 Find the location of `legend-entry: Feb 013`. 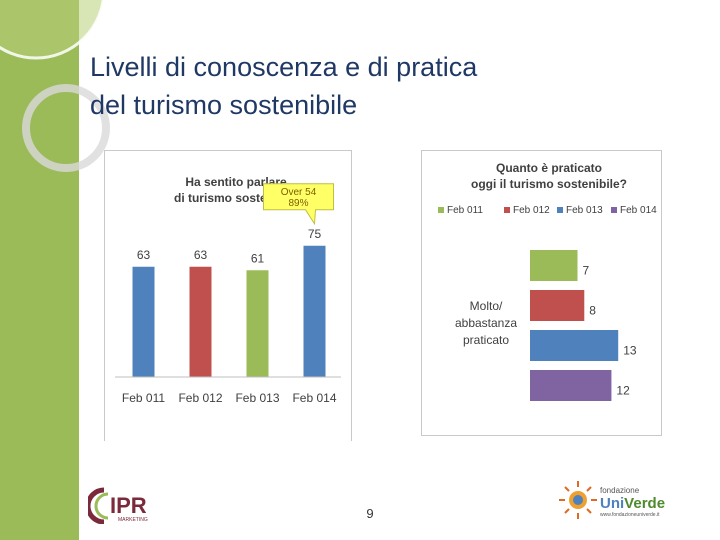

legend-entry: Feb 013 is located at coordinates (584, 210).